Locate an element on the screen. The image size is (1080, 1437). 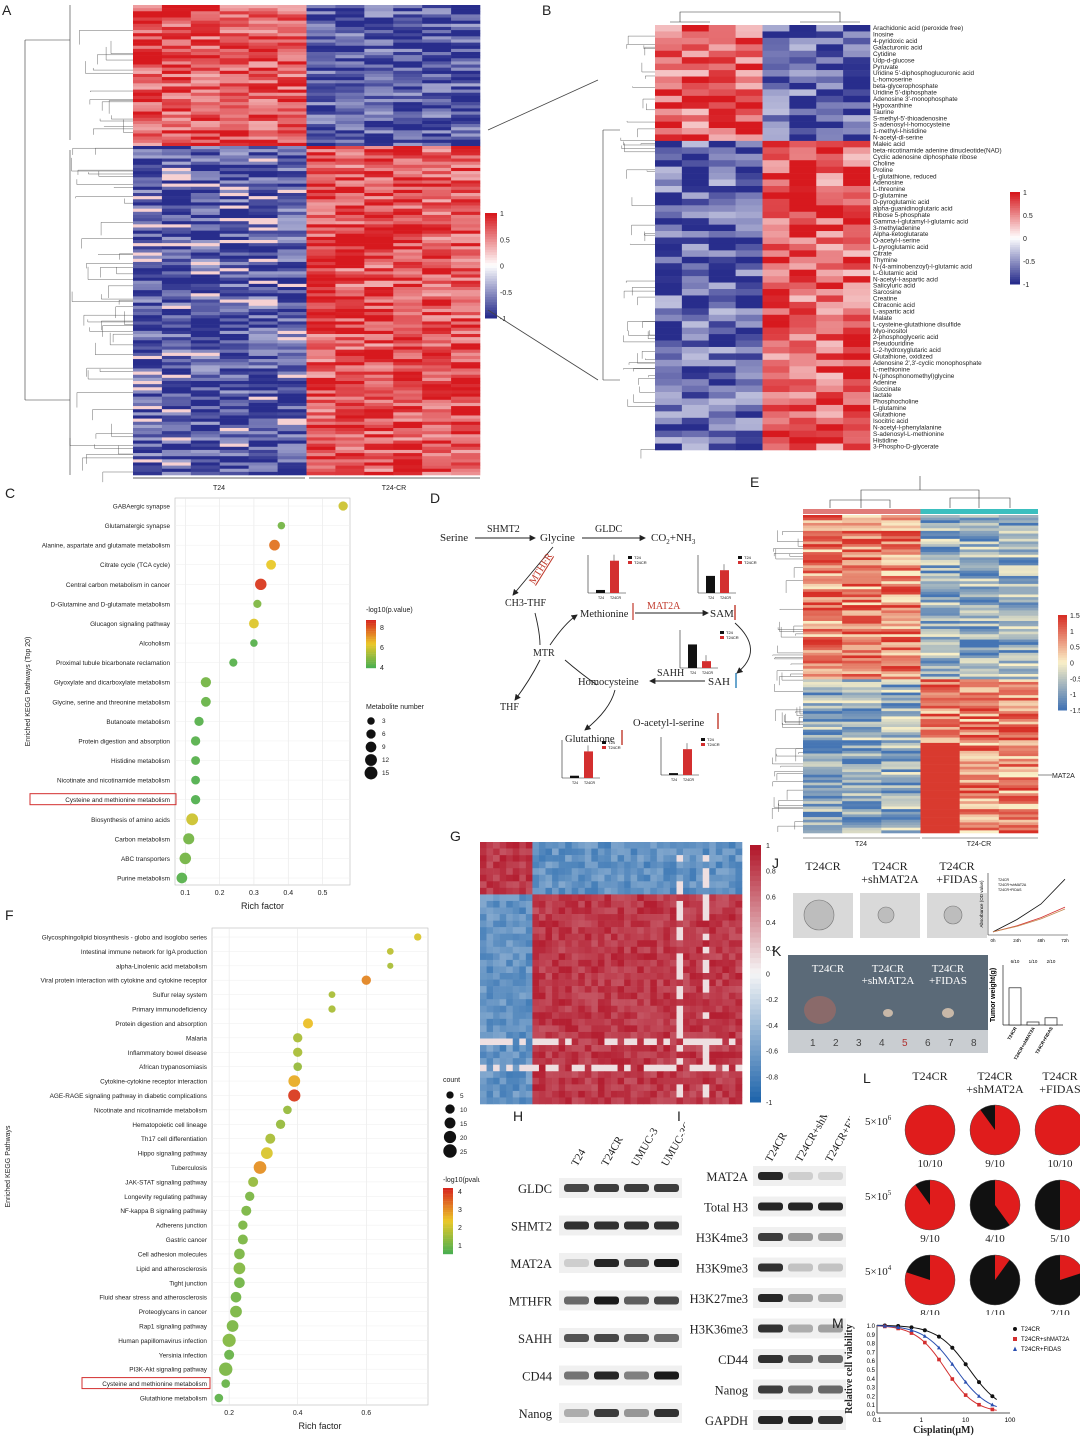
legend-swatch is located at coordinates (448, 1215).